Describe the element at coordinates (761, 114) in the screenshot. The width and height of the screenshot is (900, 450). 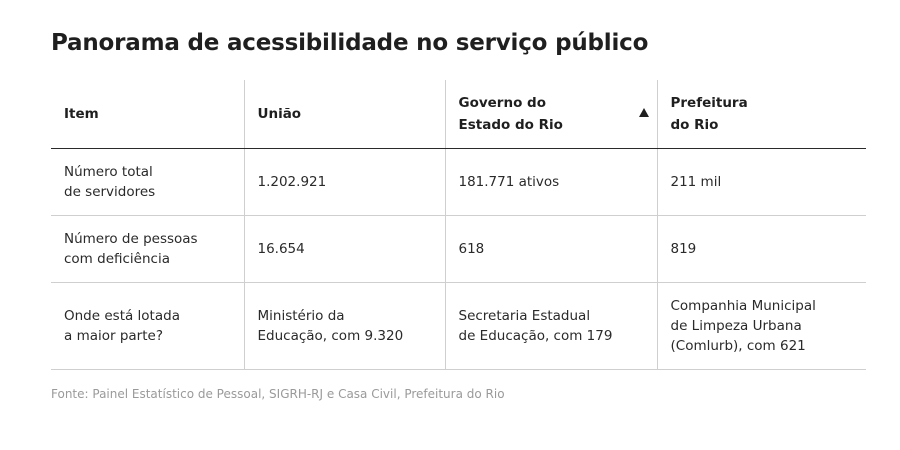
I see `column-header-prefeitura: Prefeitura do Rio` at that location.